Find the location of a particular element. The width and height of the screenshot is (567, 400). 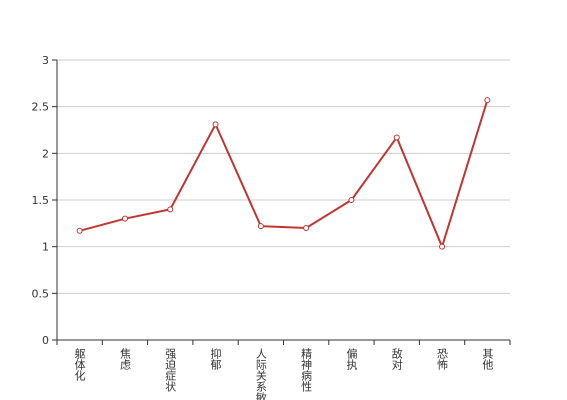

y-tick-label: 0 is located at coordinates (45, 340).